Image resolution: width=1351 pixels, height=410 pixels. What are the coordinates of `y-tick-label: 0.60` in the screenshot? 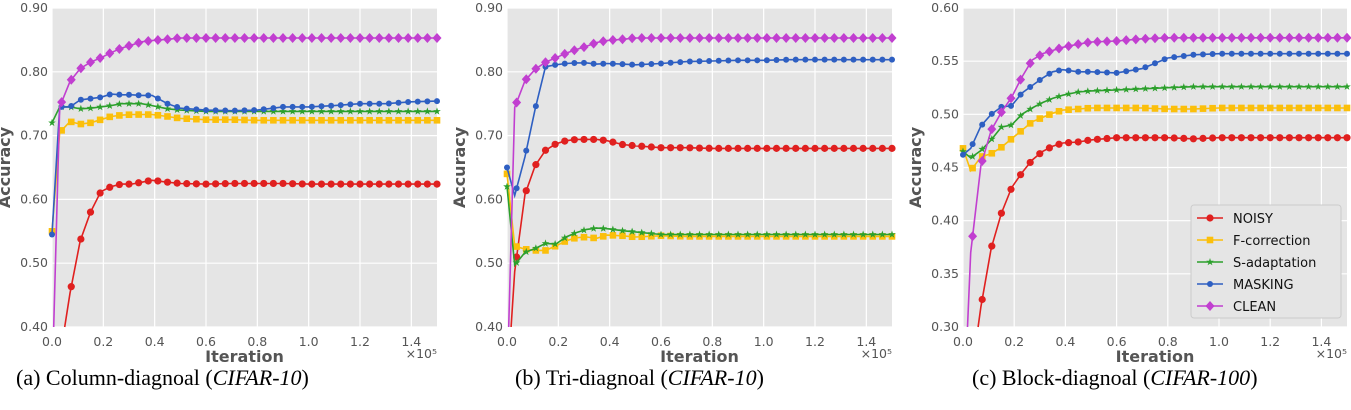 It's located at (489, 198).